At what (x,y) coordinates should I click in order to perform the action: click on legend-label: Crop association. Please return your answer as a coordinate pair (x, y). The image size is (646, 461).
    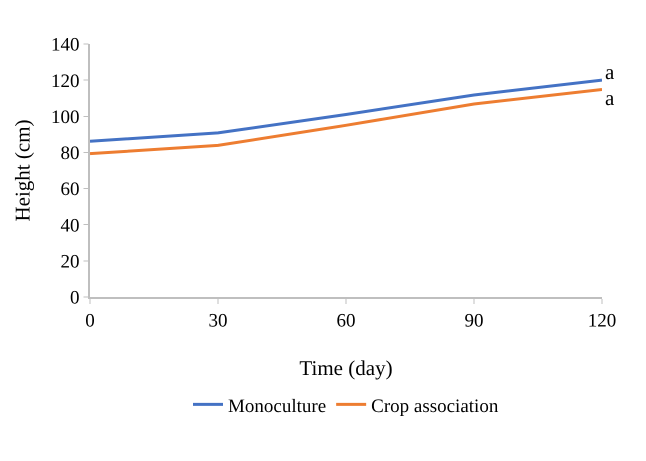
    Looking at the image, I should click on (435, 406).